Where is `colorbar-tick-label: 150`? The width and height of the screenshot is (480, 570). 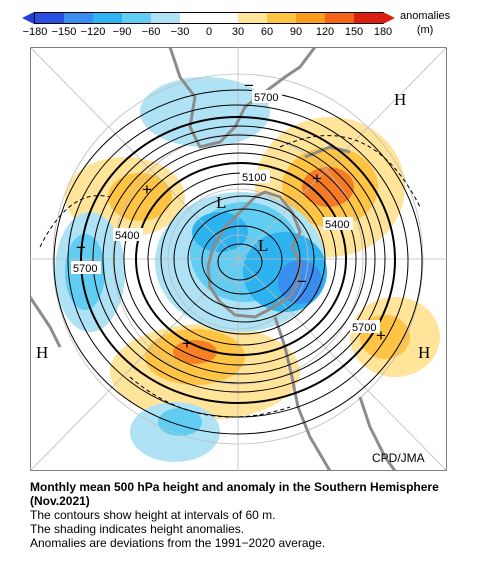 colorbar-tick-label: 150 is located at coordinates (354, 32).